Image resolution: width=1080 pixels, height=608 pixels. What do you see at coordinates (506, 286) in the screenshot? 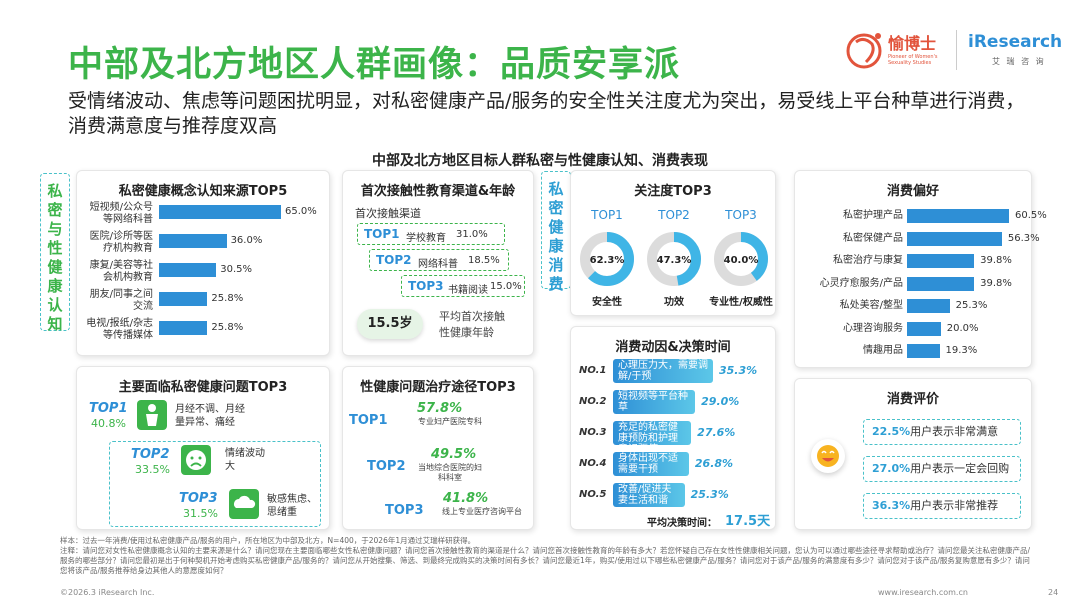
I see `education-value-3: 15.0%` at bounding box center [506, 286].